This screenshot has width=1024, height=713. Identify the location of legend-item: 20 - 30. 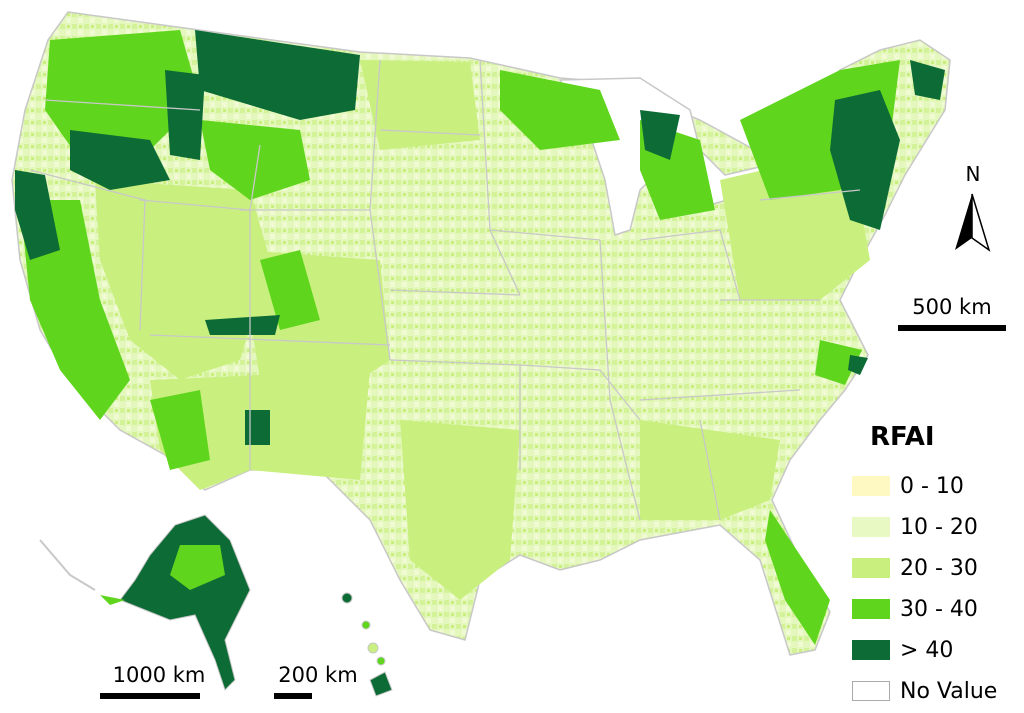
(915, 568).